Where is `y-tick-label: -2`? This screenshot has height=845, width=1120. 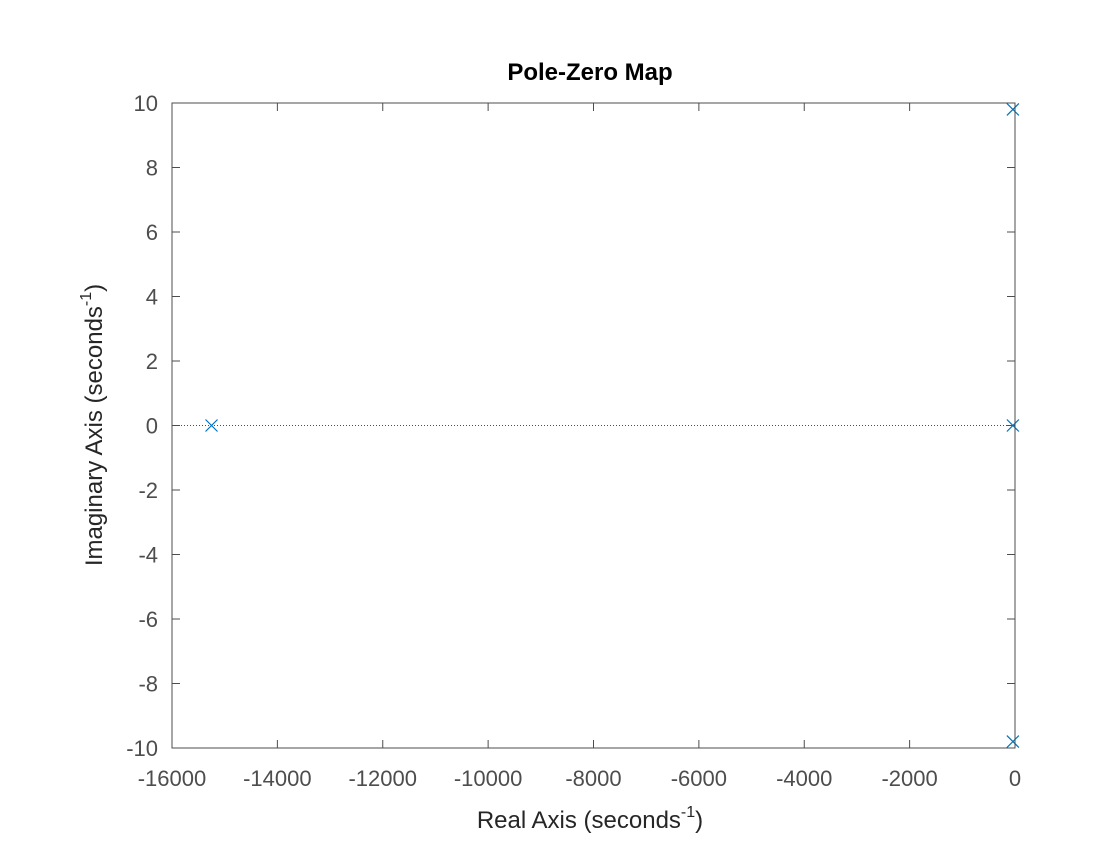
y-tick-label: -2 is located at coordinates (148, 490).